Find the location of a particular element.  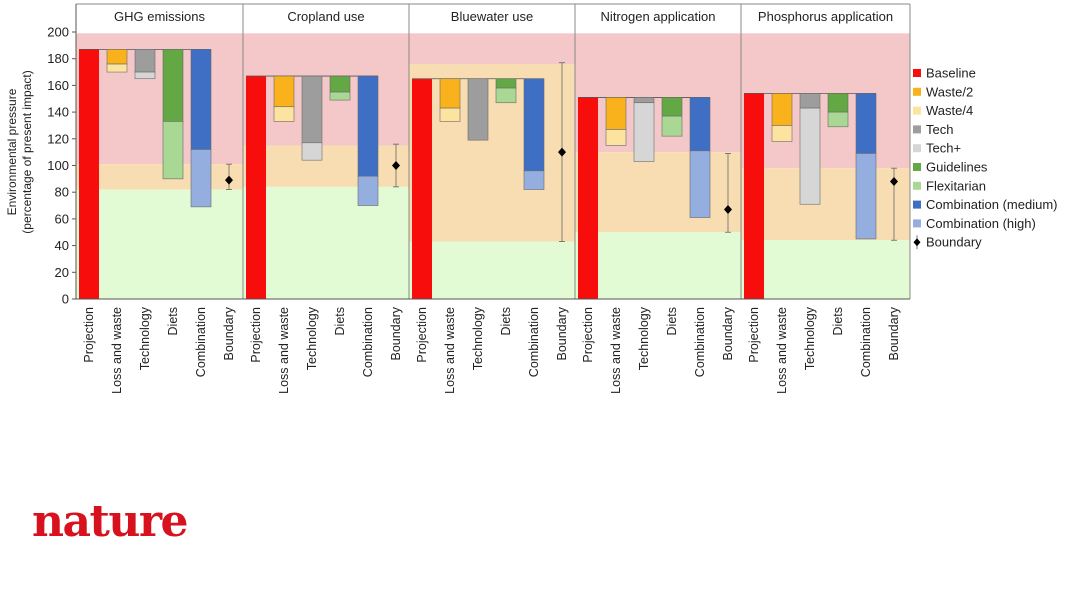

panel-title: Nitrogen application is located at coordinates (658, 16).